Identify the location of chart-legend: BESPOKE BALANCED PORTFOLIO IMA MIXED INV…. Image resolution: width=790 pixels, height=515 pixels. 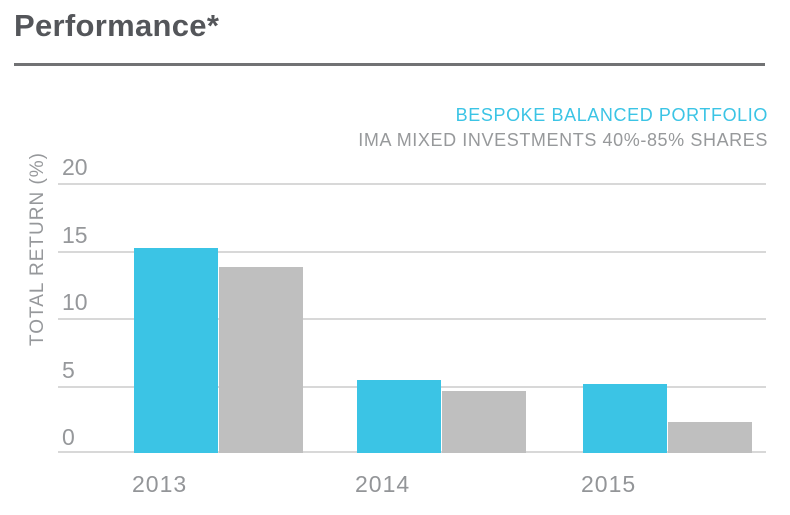
(563, 128).